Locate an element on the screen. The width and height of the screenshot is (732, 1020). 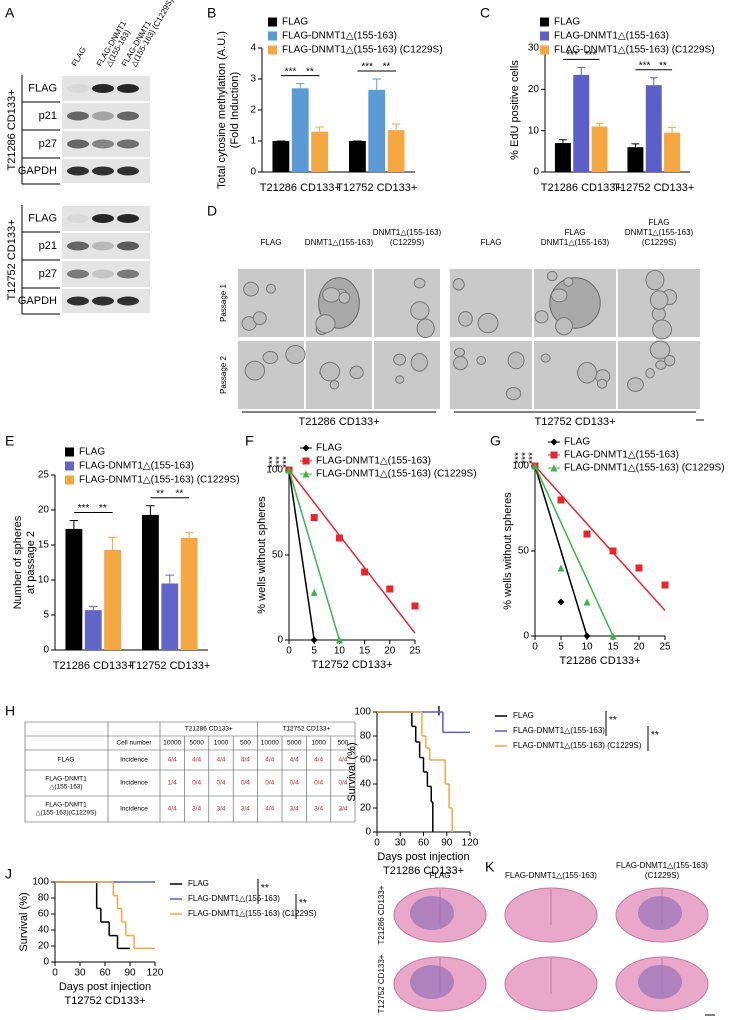
y-tick-label: 100 is located at coordinates (40, 882).